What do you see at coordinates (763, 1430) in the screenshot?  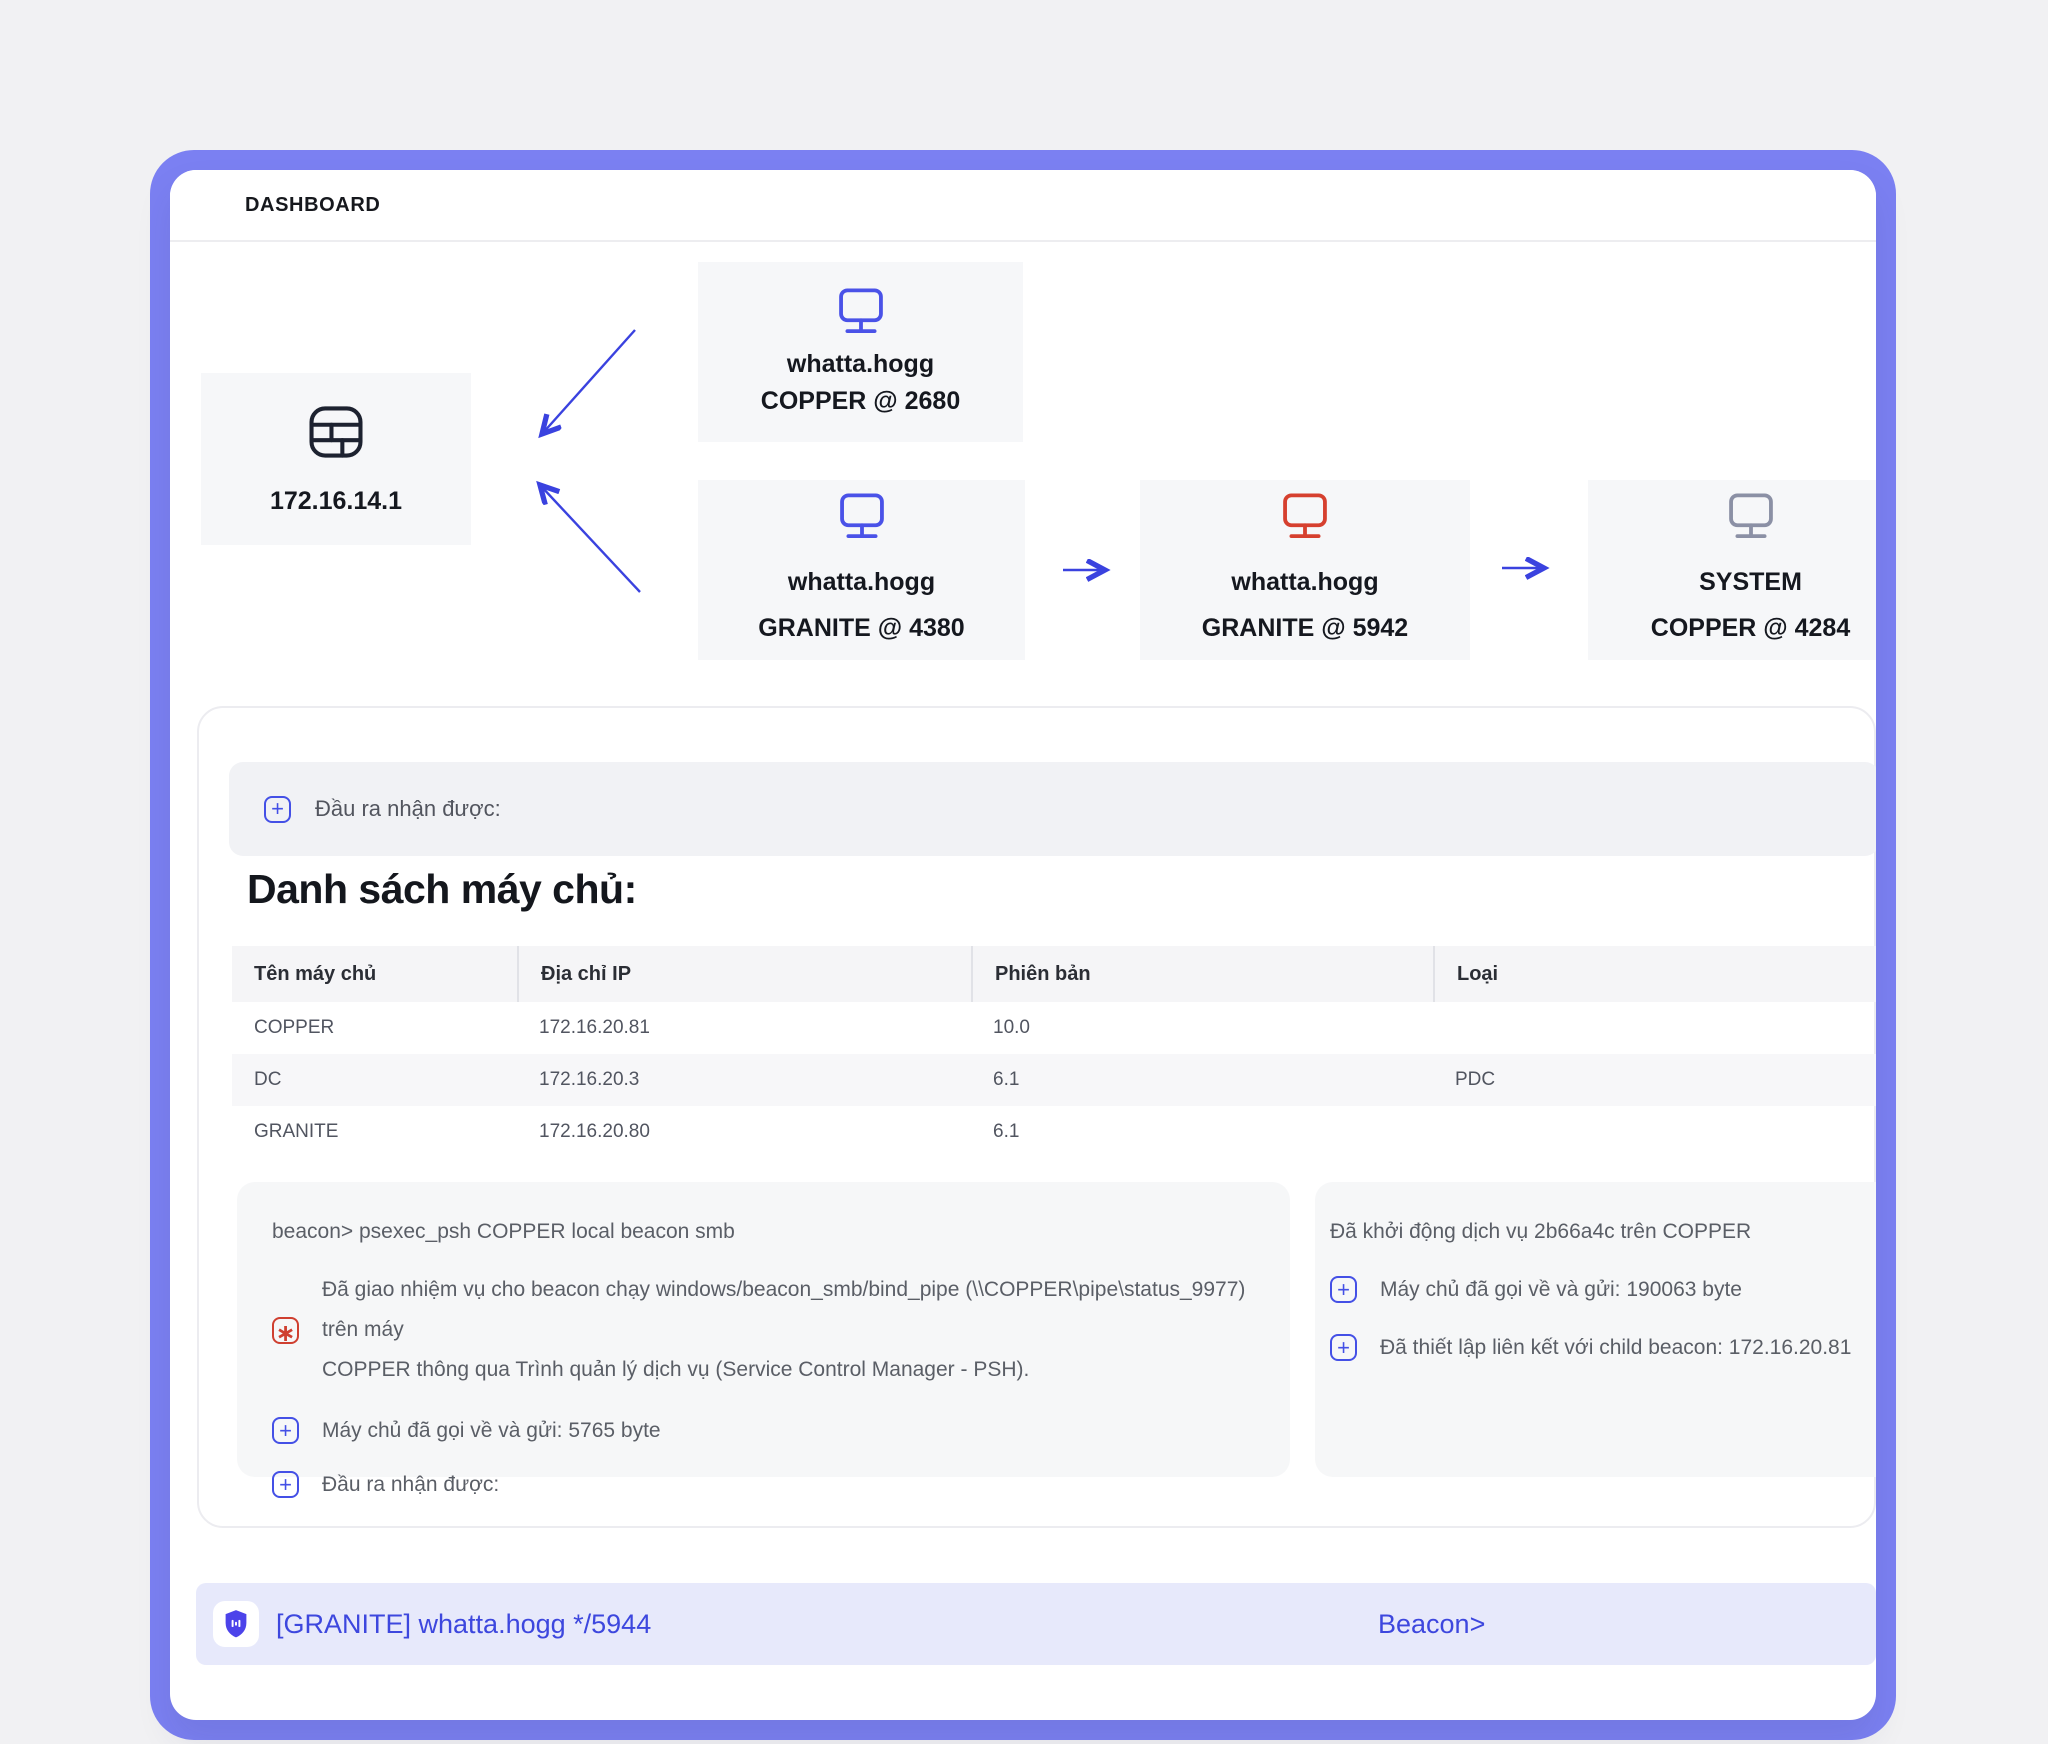 I see `sent-row: + Máy chủ đã gọi về và gửi: 5765 byte` at bounding box center [763, 1430].